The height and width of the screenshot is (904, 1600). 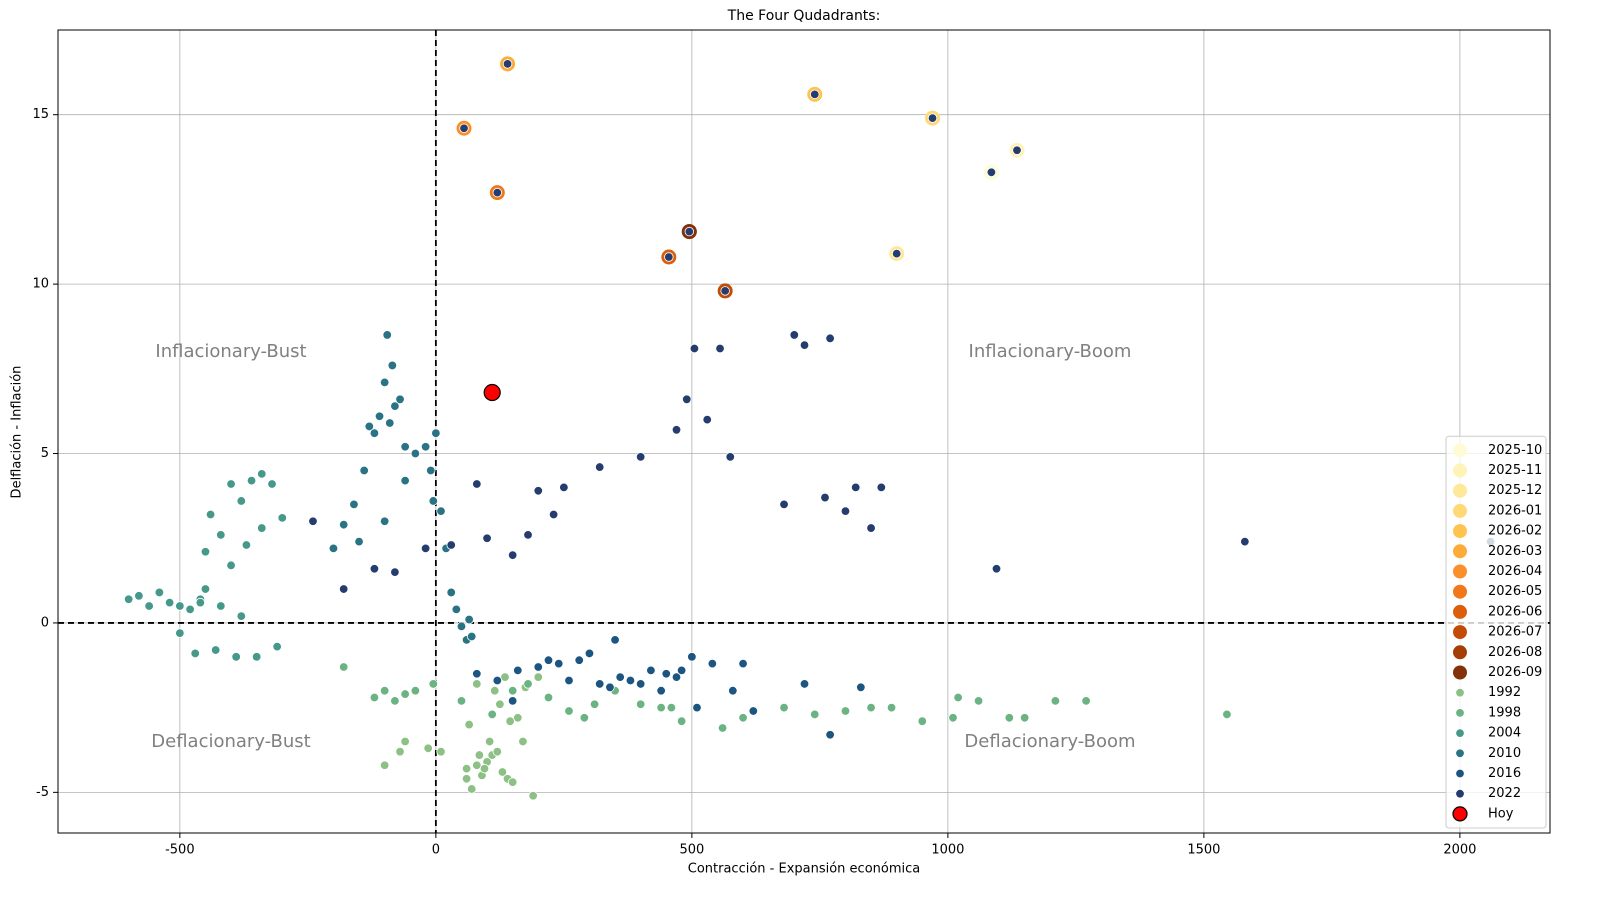 What do you see at coordinates (1049, 741) in the screenshot?
I see `quadrant-label: Deflacionary-Boom` at bounding box center [1049, 741].